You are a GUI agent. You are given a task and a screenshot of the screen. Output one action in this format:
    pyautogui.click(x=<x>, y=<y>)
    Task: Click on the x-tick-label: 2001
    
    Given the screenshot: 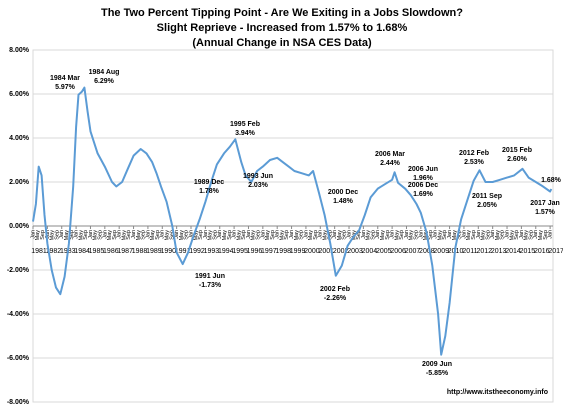 What is the action you would take?
    pyautogui.click(x=327, y=251)
    